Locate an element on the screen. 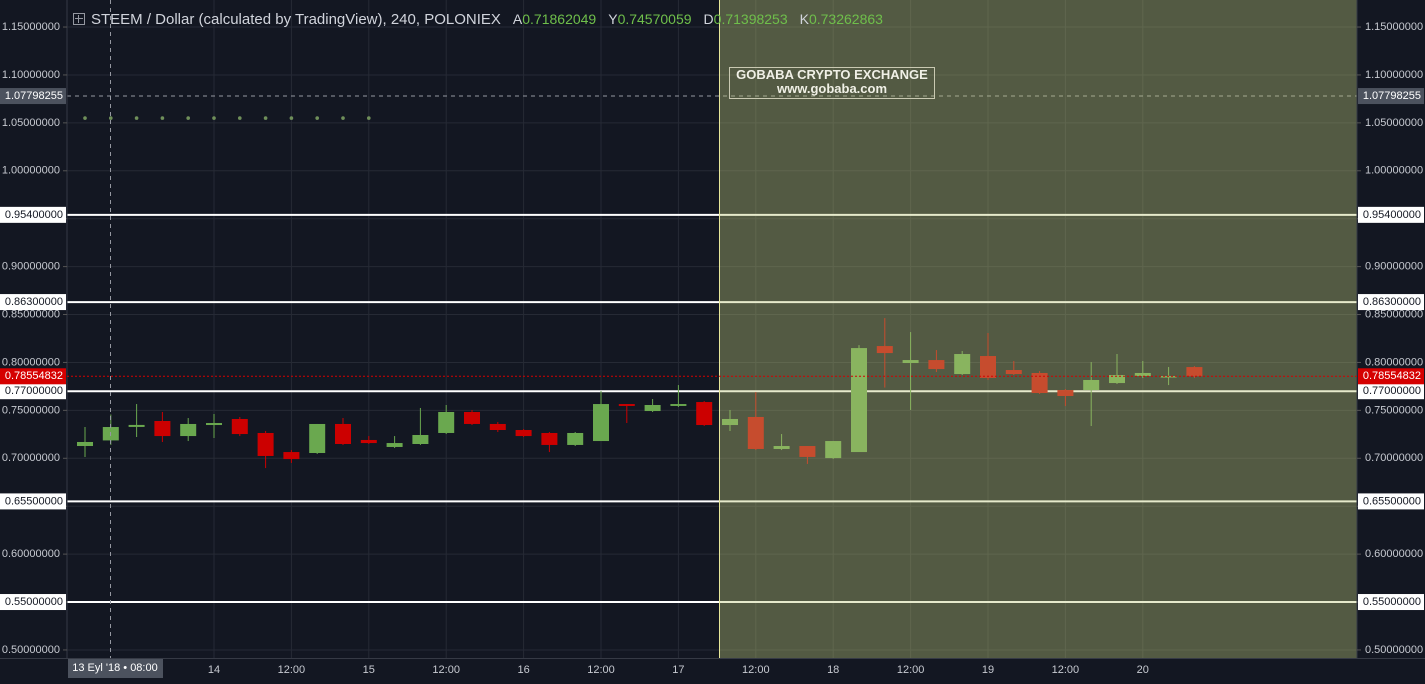 The width and height of the screenshot is (1425, 684). level-label: 0.77000000 is located at coordinates (1392, 391).